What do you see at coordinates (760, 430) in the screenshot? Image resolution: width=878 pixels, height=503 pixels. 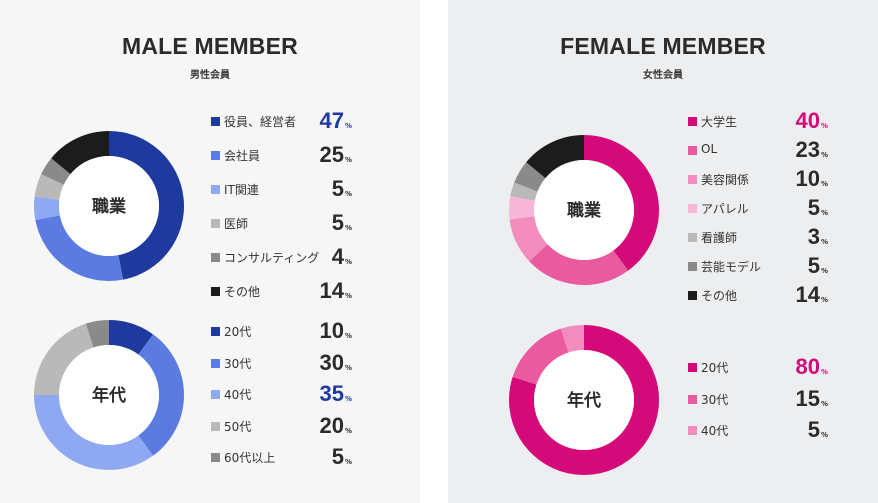 I see `legend-item: 40代 5%` at bounding box center [760, 430].